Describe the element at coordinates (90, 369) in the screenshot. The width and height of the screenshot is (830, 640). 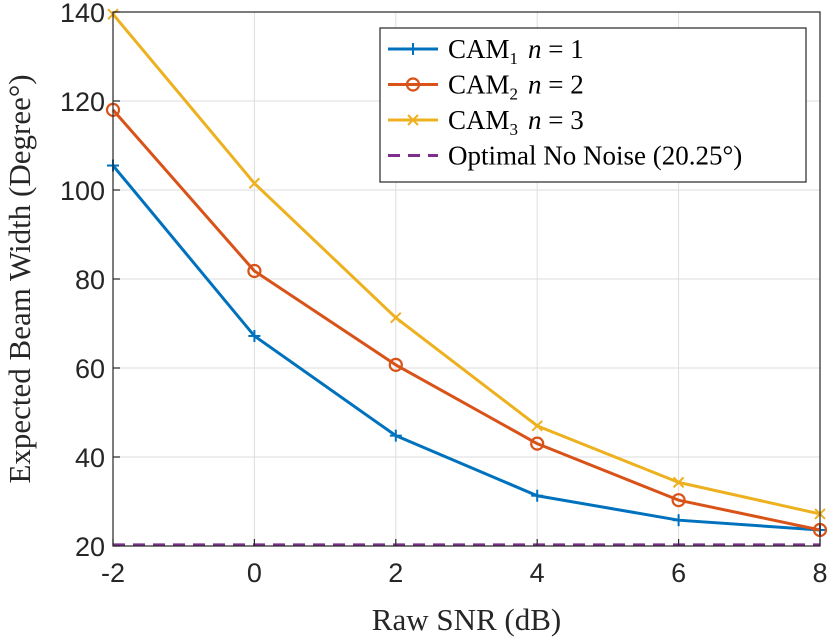
I see `y-tick-label: 60` at that location.